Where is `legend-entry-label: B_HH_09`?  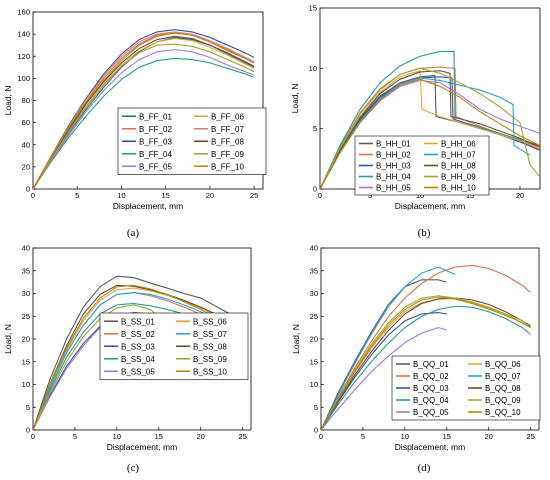 legend-entry-label: B_HH_09 is located at coordinates (458, 177).